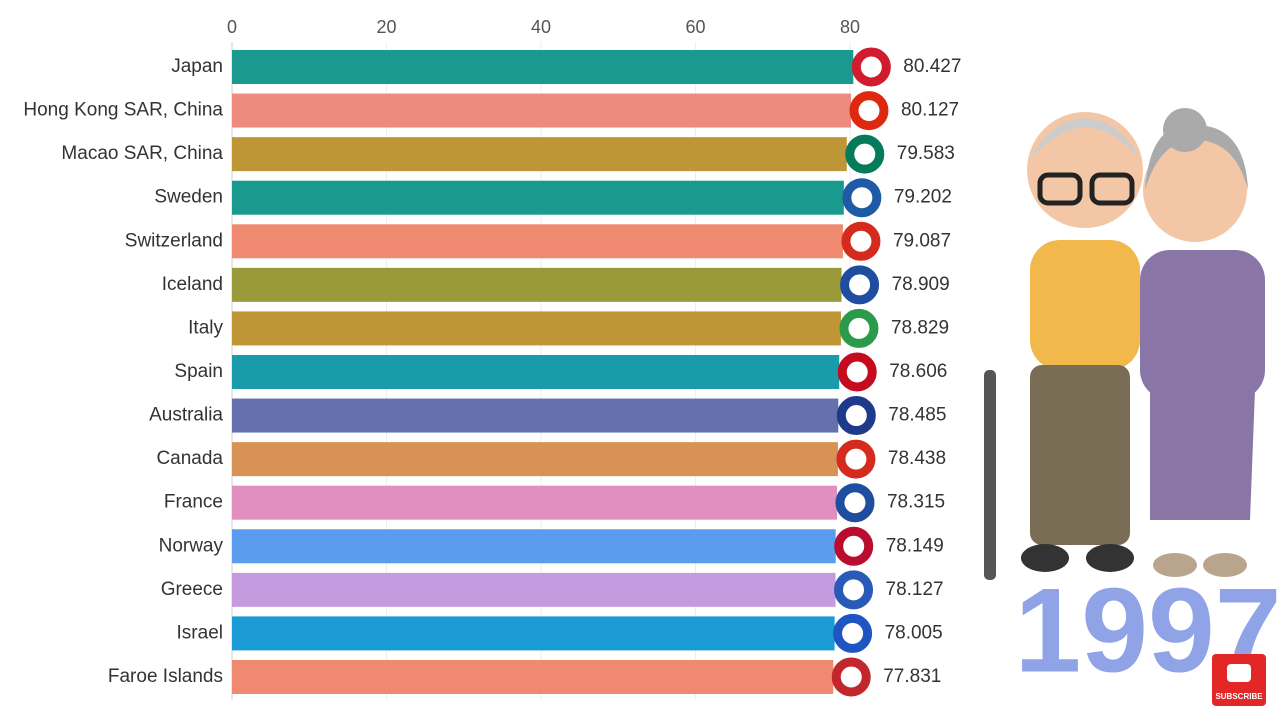 The height and width of the screenshot is (720, 1280). Describe the element at coordinates (917, 415) in the screenshot. I see `value-label: 78.485` at that location.